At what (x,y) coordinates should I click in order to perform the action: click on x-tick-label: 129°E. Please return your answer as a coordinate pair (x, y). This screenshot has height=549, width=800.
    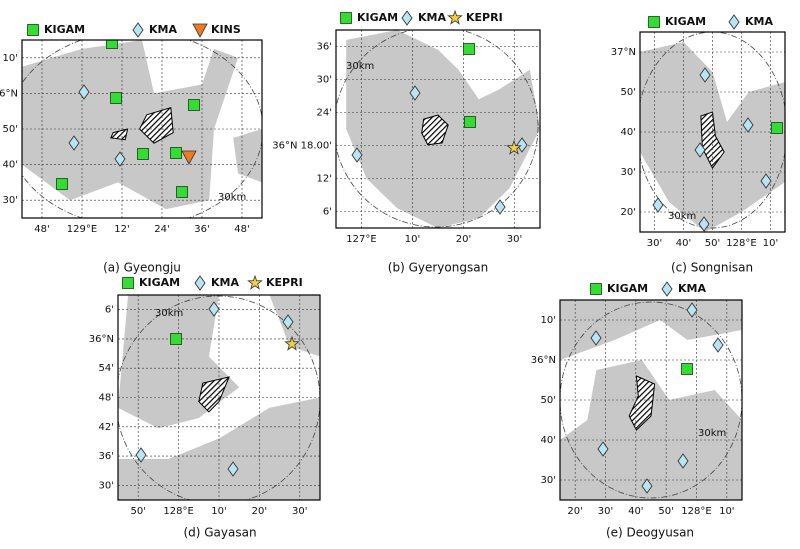
    Looking at the image, I should click on (82, 229).